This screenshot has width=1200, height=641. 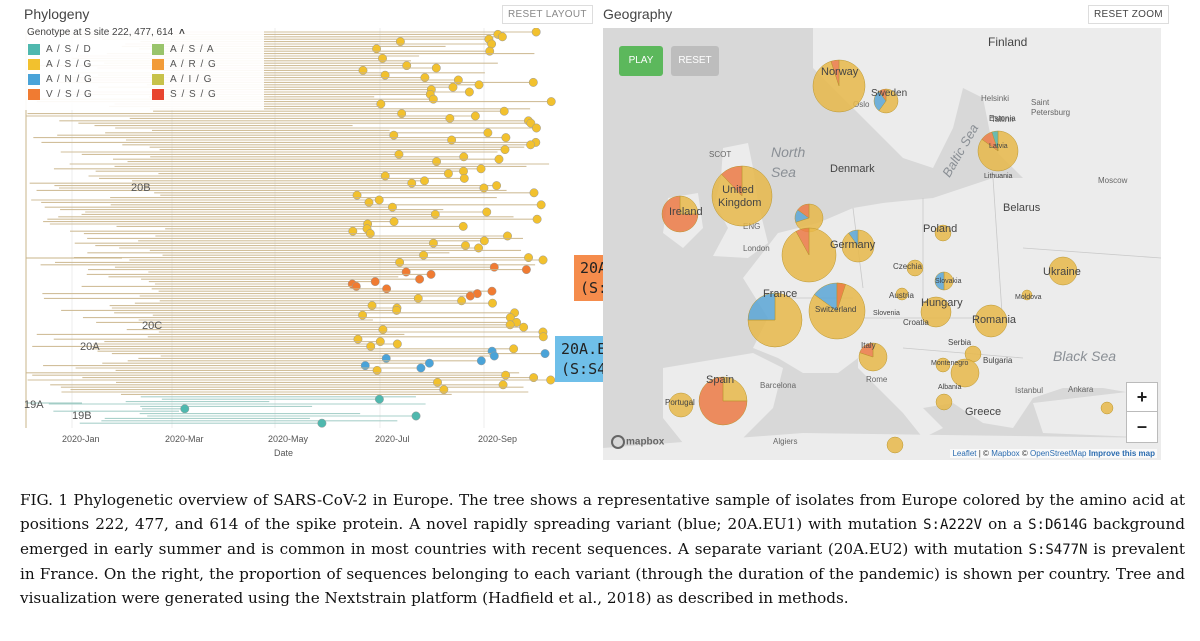 I want to click on mapbox-link: Mapbox, so click(x=1005, y=453).